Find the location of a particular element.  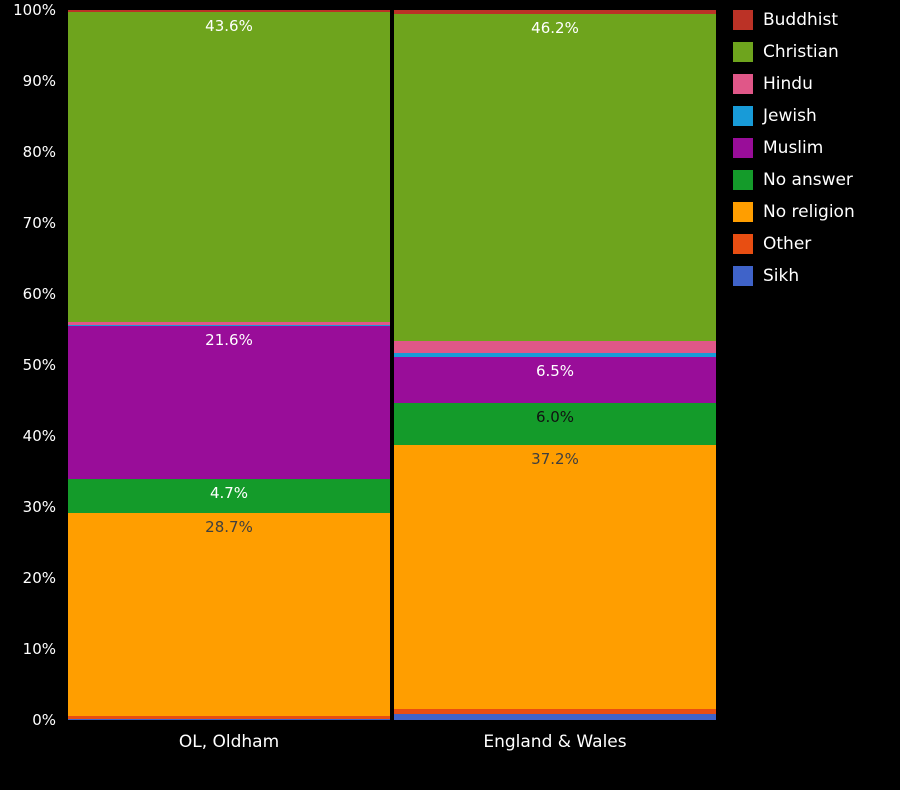

segment-no-answer: 4.7% is located at coordinates (229, 496).